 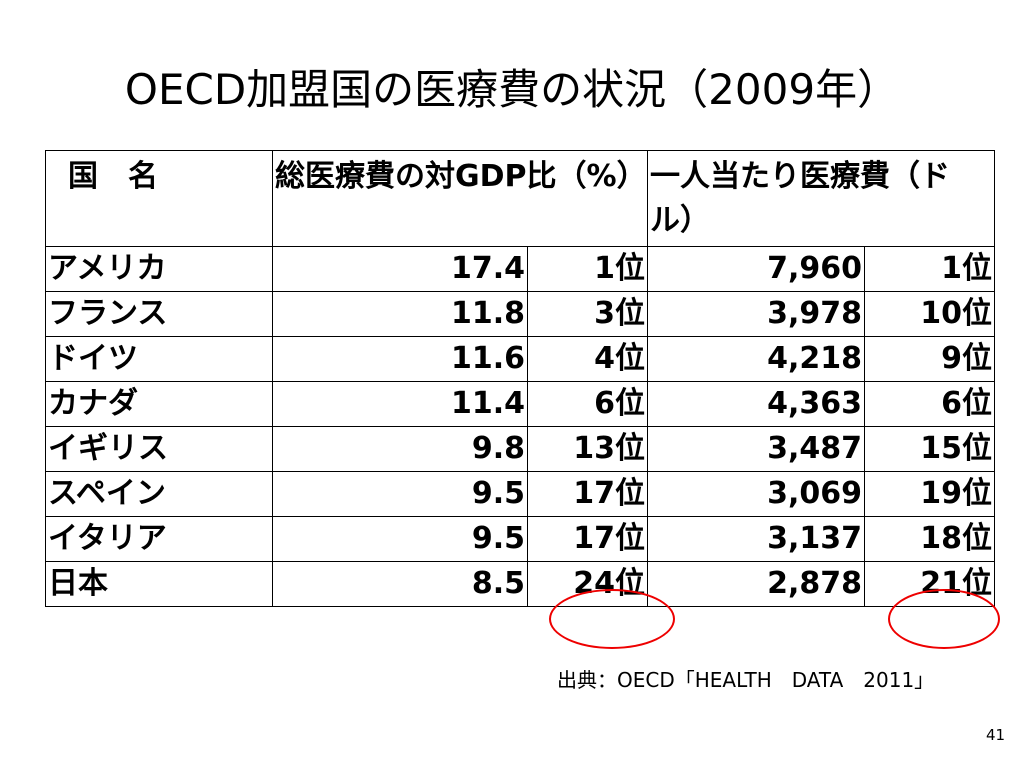 What do you see at coordinates (587, 314) in the screenshot?
I see `gdp-rank-cell: 3位` at bounding box center [587, 314].